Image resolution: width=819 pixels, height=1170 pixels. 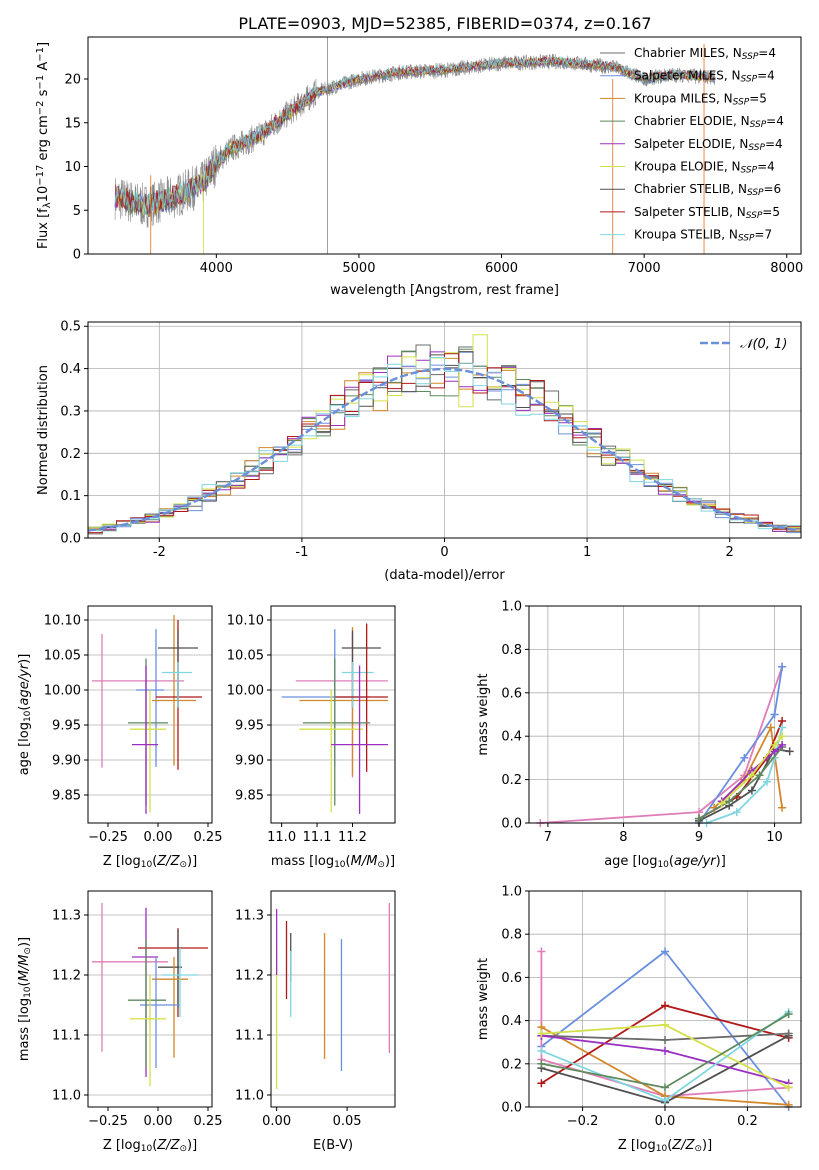 What do you see at coordinates (301, 552) in the screenshot?
I see `x-tick-label: -1` at bounding box center [301, 552].